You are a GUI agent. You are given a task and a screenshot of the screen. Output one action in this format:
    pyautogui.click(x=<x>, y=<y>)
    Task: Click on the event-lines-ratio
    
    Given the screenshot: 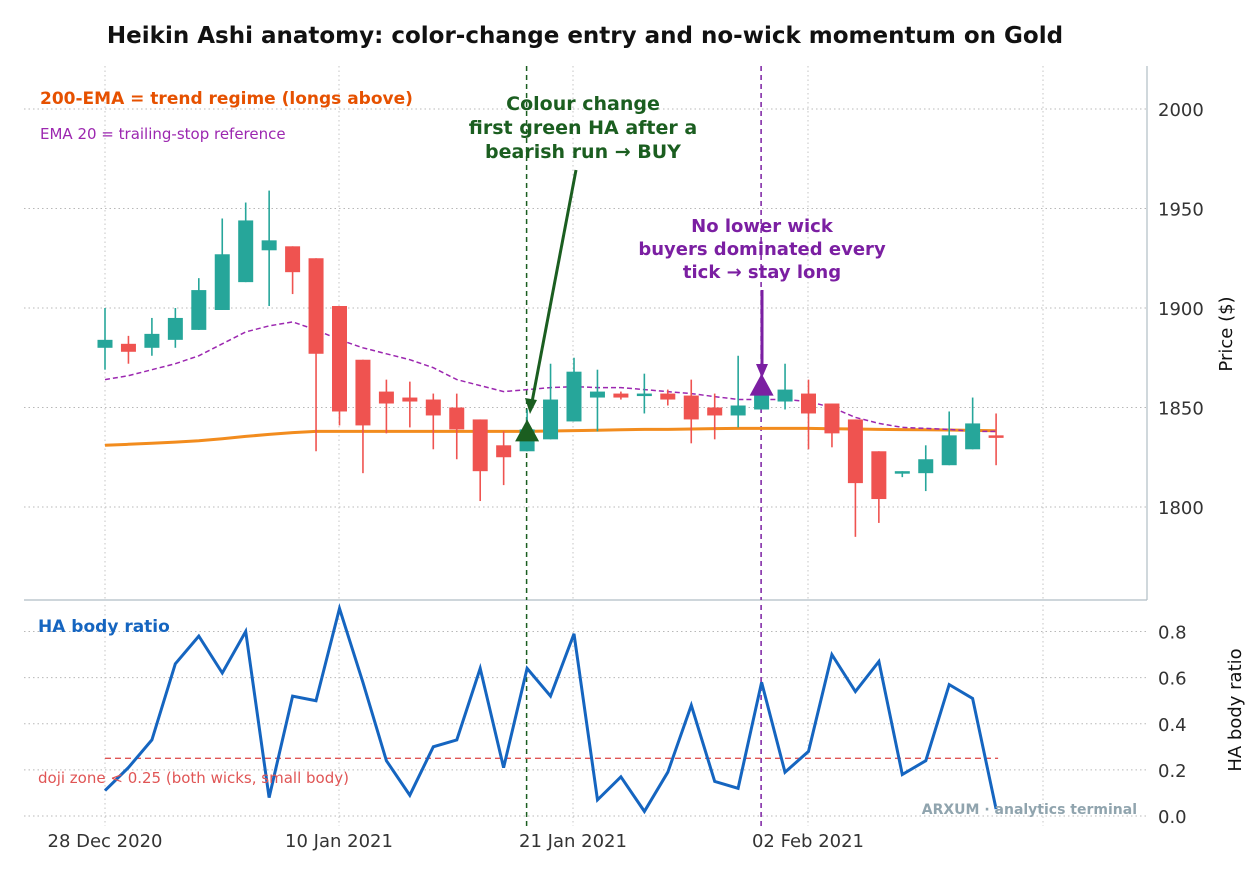 What is the action you would take?
    pyautogui.click(x=643, y=715)
    